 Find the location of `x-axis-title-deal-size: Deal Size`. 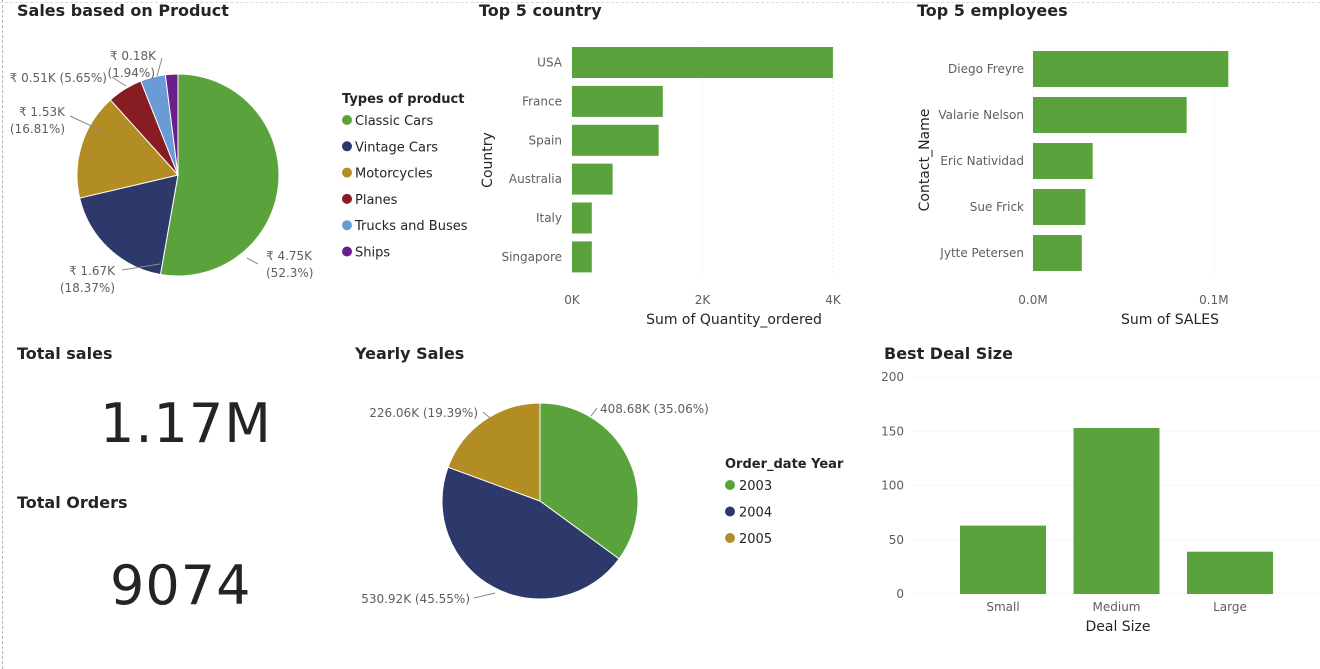

x-axis-title-deal-size: Deal Size is located at coordinates (1117, 627).